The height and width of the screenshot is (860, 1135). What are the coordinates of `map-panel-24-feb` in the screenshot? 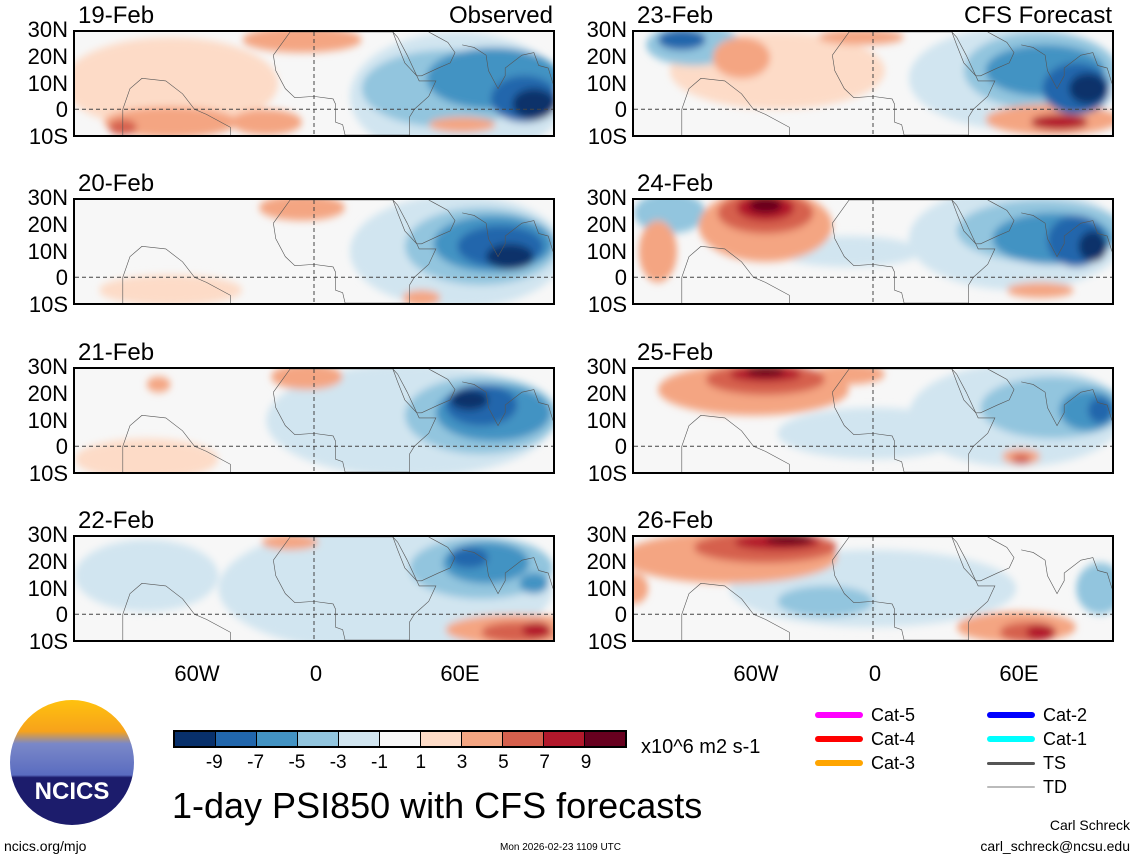 It's located at (873, 251).